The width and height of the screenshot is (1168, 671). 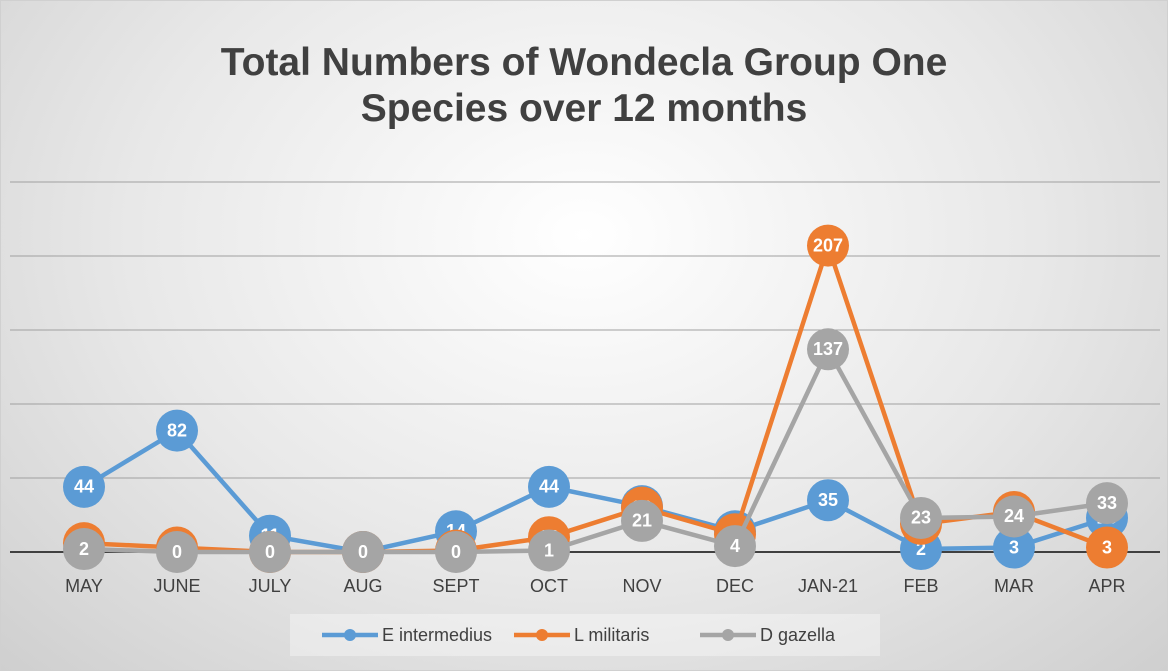 What do you see at coordinates (437, 635) in the screenshot?
I see `legend-label: E intermedius` at bounding box center [437, 635].